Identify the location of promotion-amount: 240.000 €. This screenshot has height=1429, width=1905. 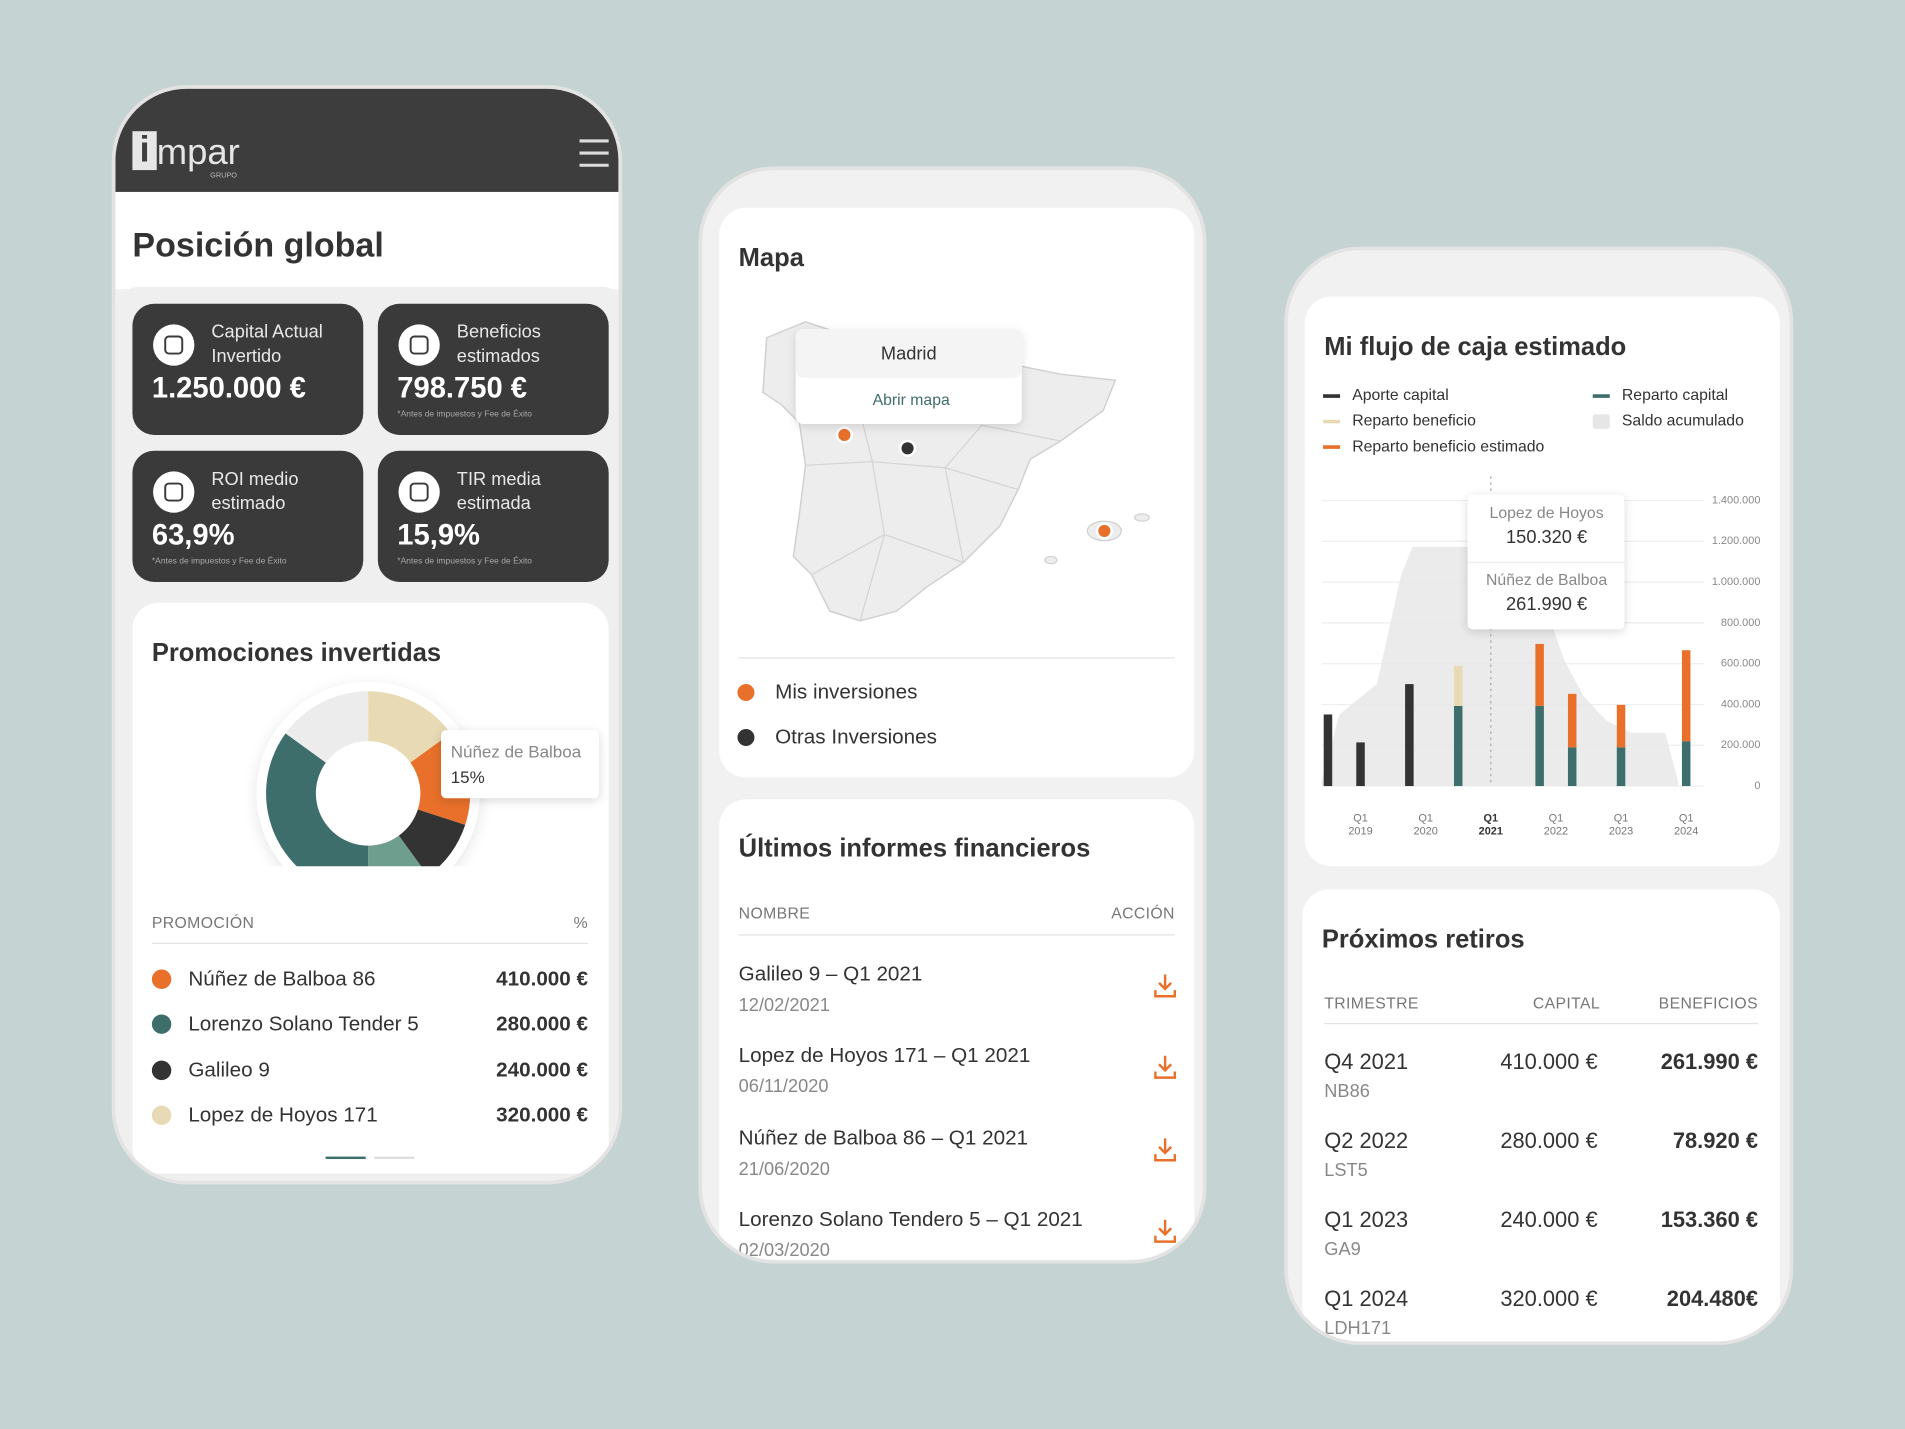
(542, 1069).